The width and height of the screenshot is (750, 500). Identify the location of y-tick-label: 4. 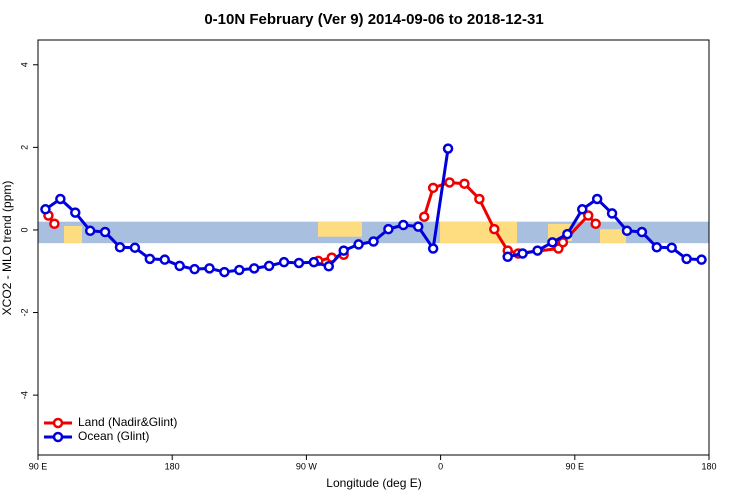
(24, 64).